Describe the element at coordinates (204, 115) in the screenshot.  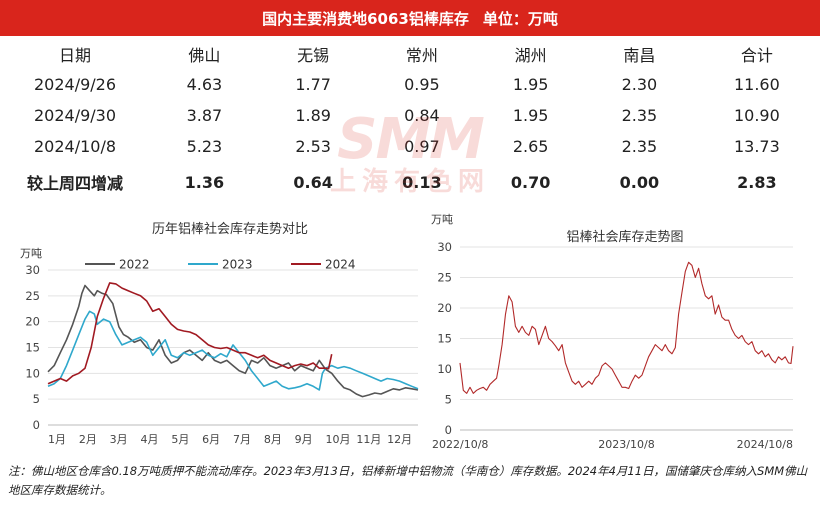
I see `table-cell: 3.87` at that location.